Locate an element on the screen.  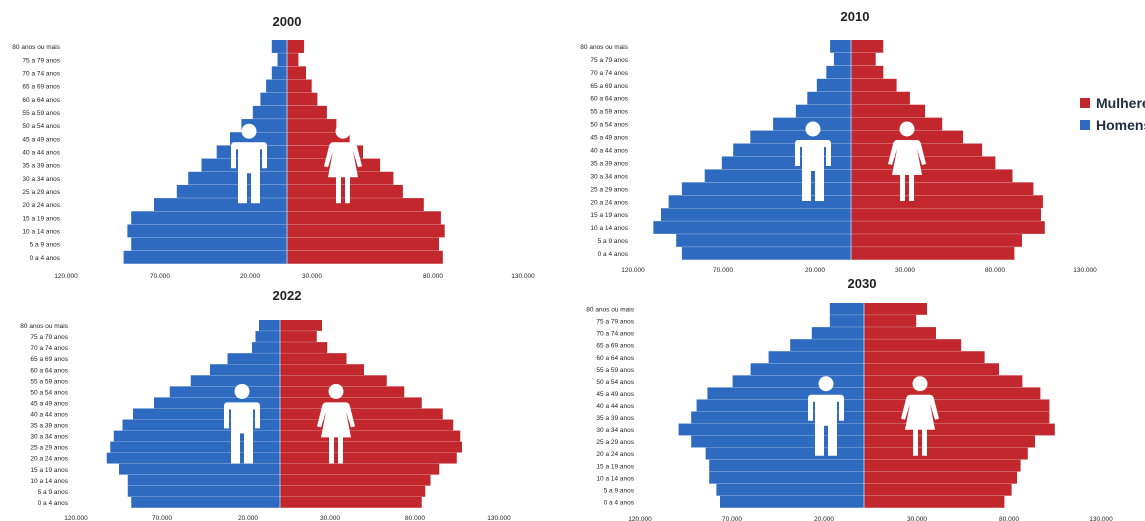
category-label: 80 anos ou mais is located at coordinates (610, 310).